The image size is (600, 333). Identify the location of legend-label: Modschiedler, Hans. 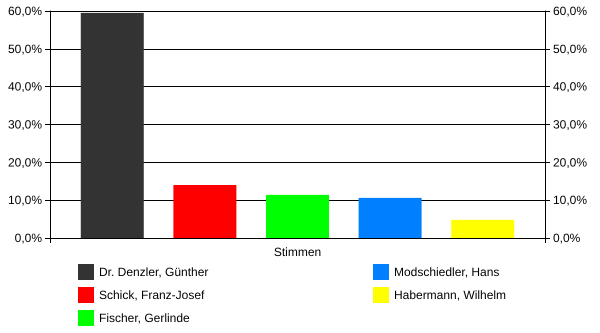
(447, 272).